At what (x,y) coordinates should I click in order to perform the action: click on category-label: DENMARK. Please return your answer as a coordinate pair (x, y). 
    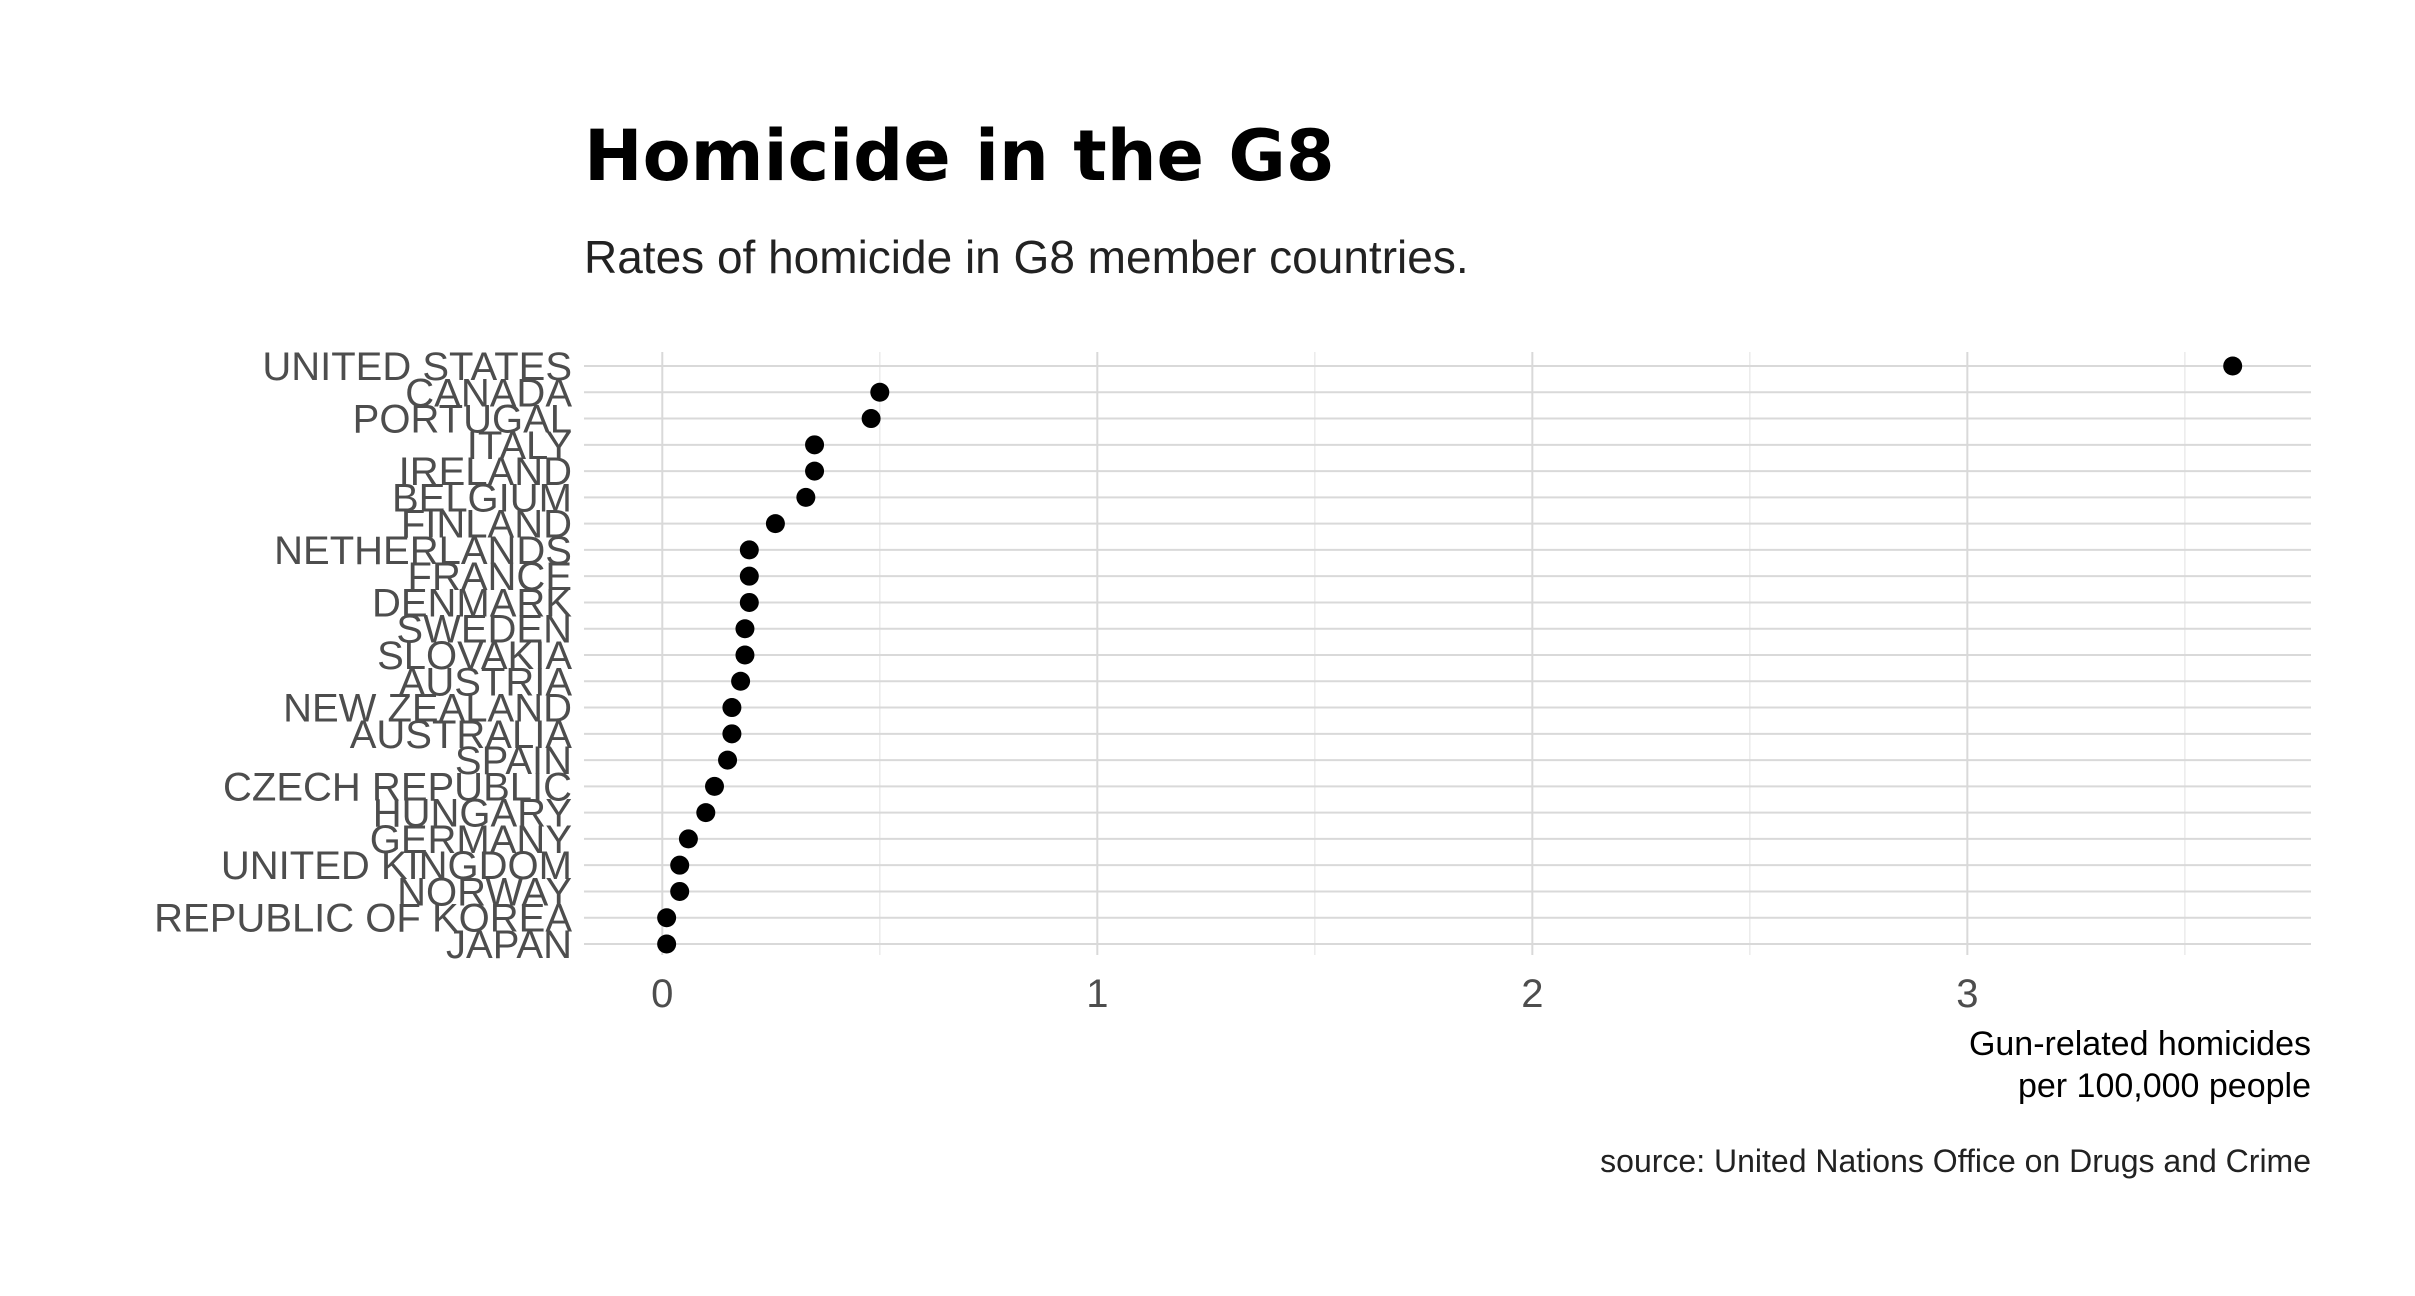
    Looking at the image, I should click on (472, 603).